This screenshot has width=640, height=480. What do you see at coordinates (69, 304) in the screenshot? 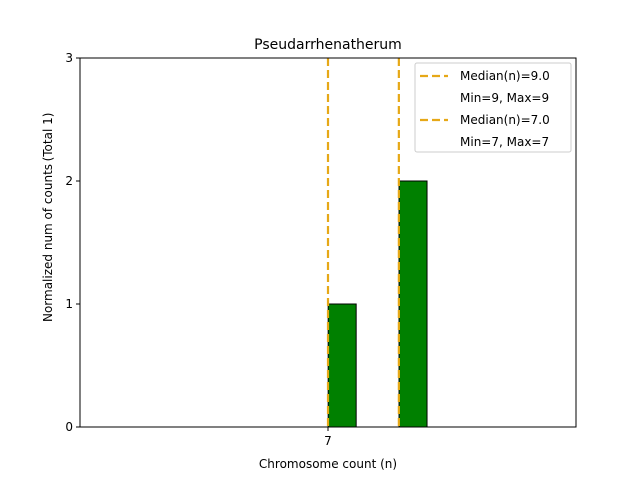
I see `y-tick-label-1: 1` at bounding box center [69, 304].